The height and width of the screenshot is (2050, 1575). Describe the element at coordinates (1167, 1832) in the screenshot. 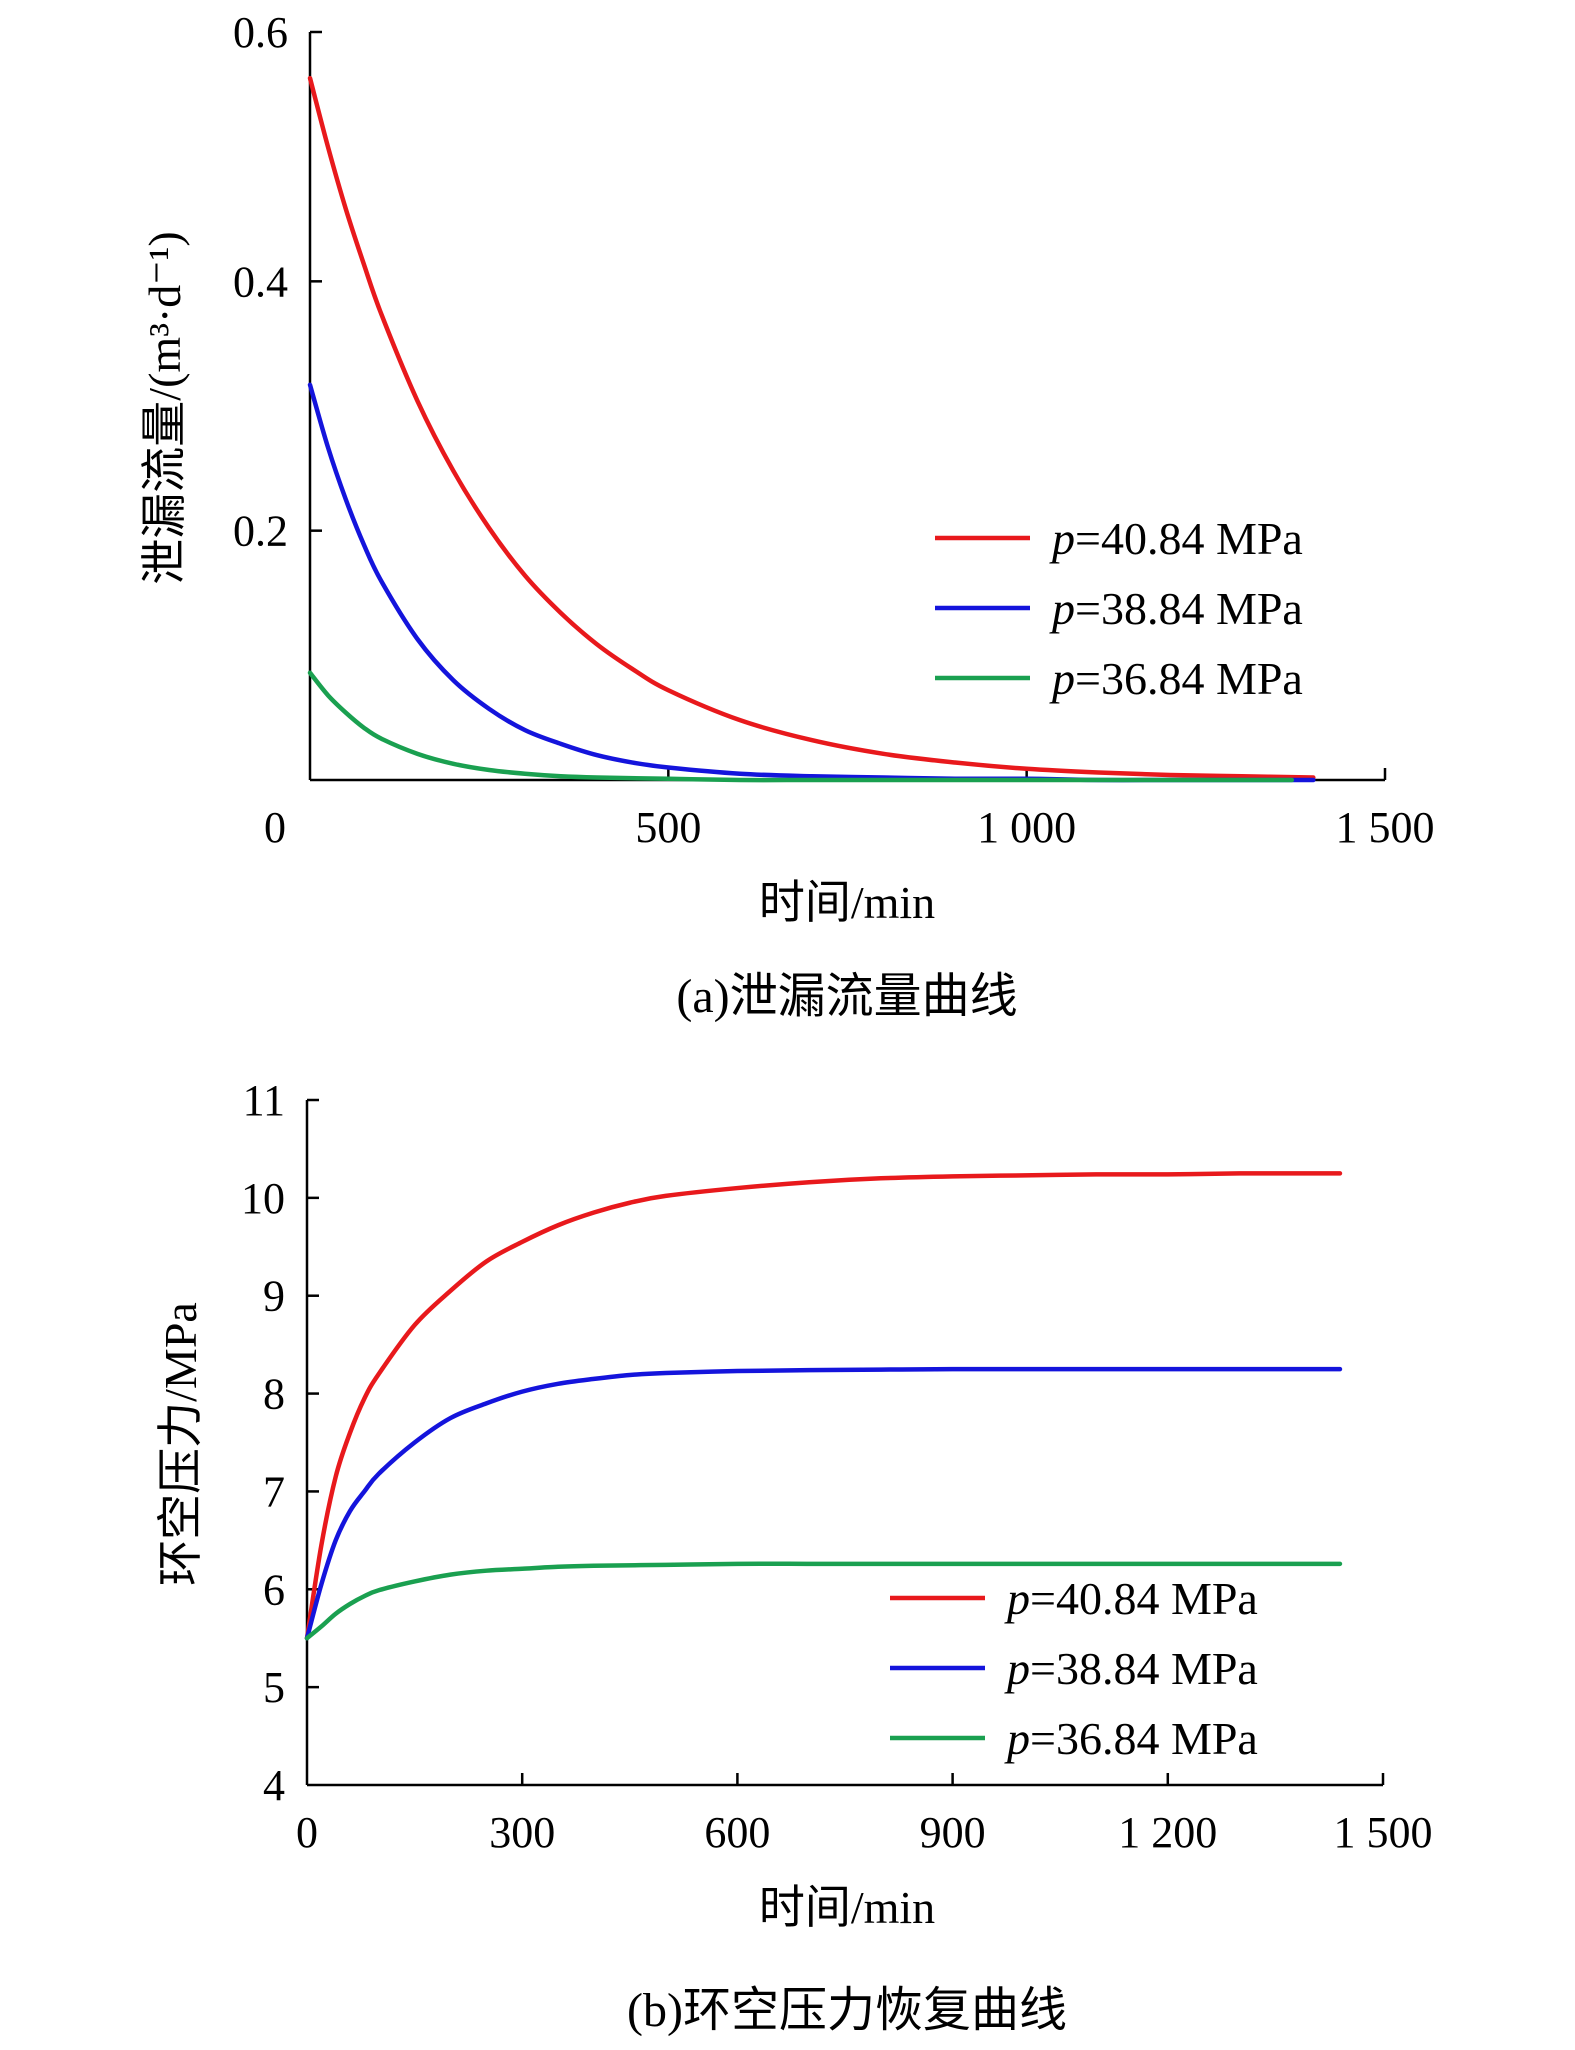

I see `x-tick-label: 1 200` at that location.